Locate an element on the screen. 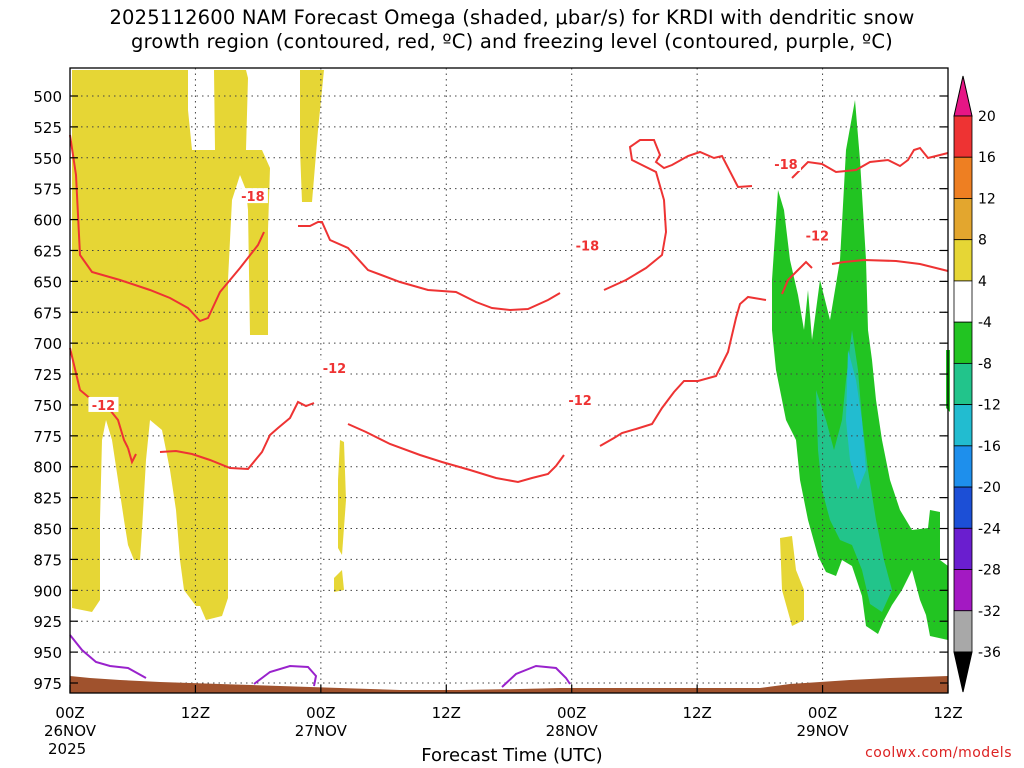 The height and width of the screenshot is (768, 1024). omega-yellow-late-blob is located at coordinates (792, 581).